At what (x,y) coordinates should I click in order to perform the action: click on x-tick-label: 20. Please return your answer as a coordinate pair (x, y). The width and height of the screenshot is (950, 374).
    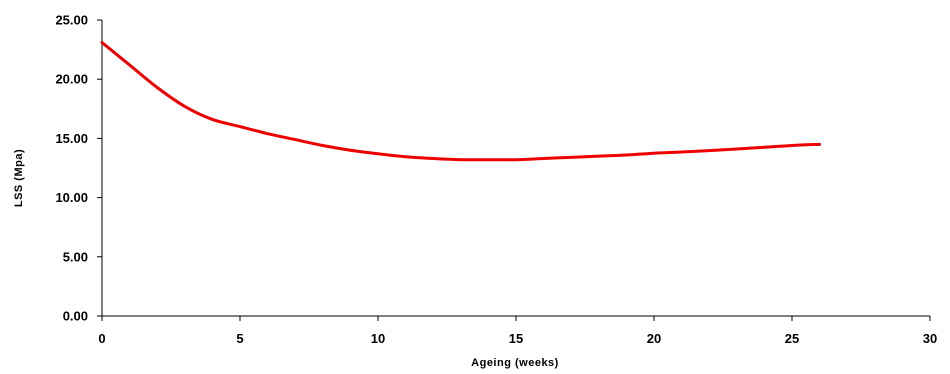
    Looking at the image, I should click on (654, 338).